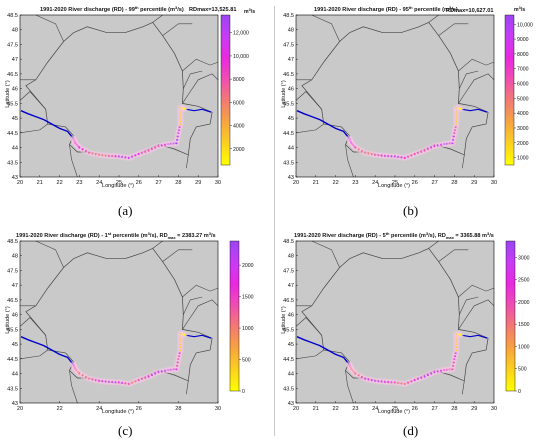 The image size is (550, 443). Describe the element at coordinates (40, 183) in the screenshot. I see `lon-tick-label: 21` at that location.